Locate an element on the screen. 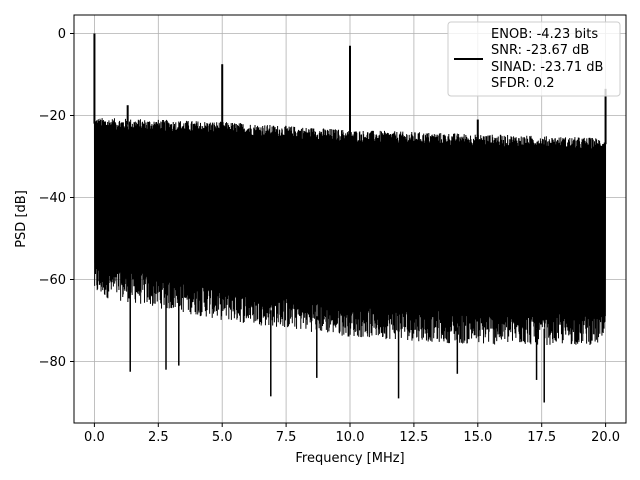 The height and width of the screenshot is (480, 640). legend-sfdr: SFDR: 0.2 is located at coordinates (523, 83).